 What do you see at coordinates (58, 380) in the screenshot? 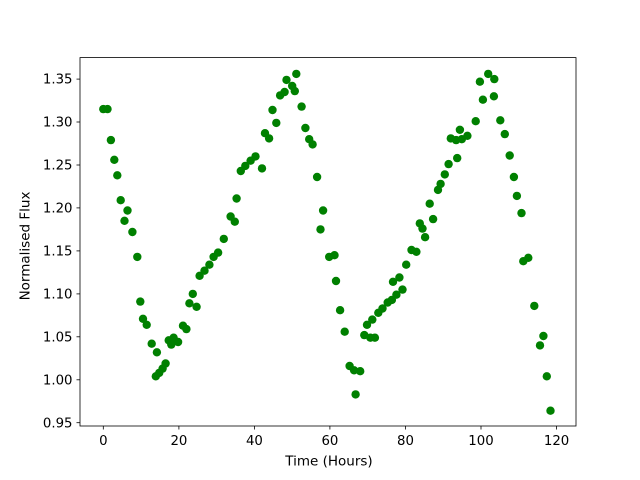
I see `y-tick-label: 1.00` at bounding box center [58, 380].